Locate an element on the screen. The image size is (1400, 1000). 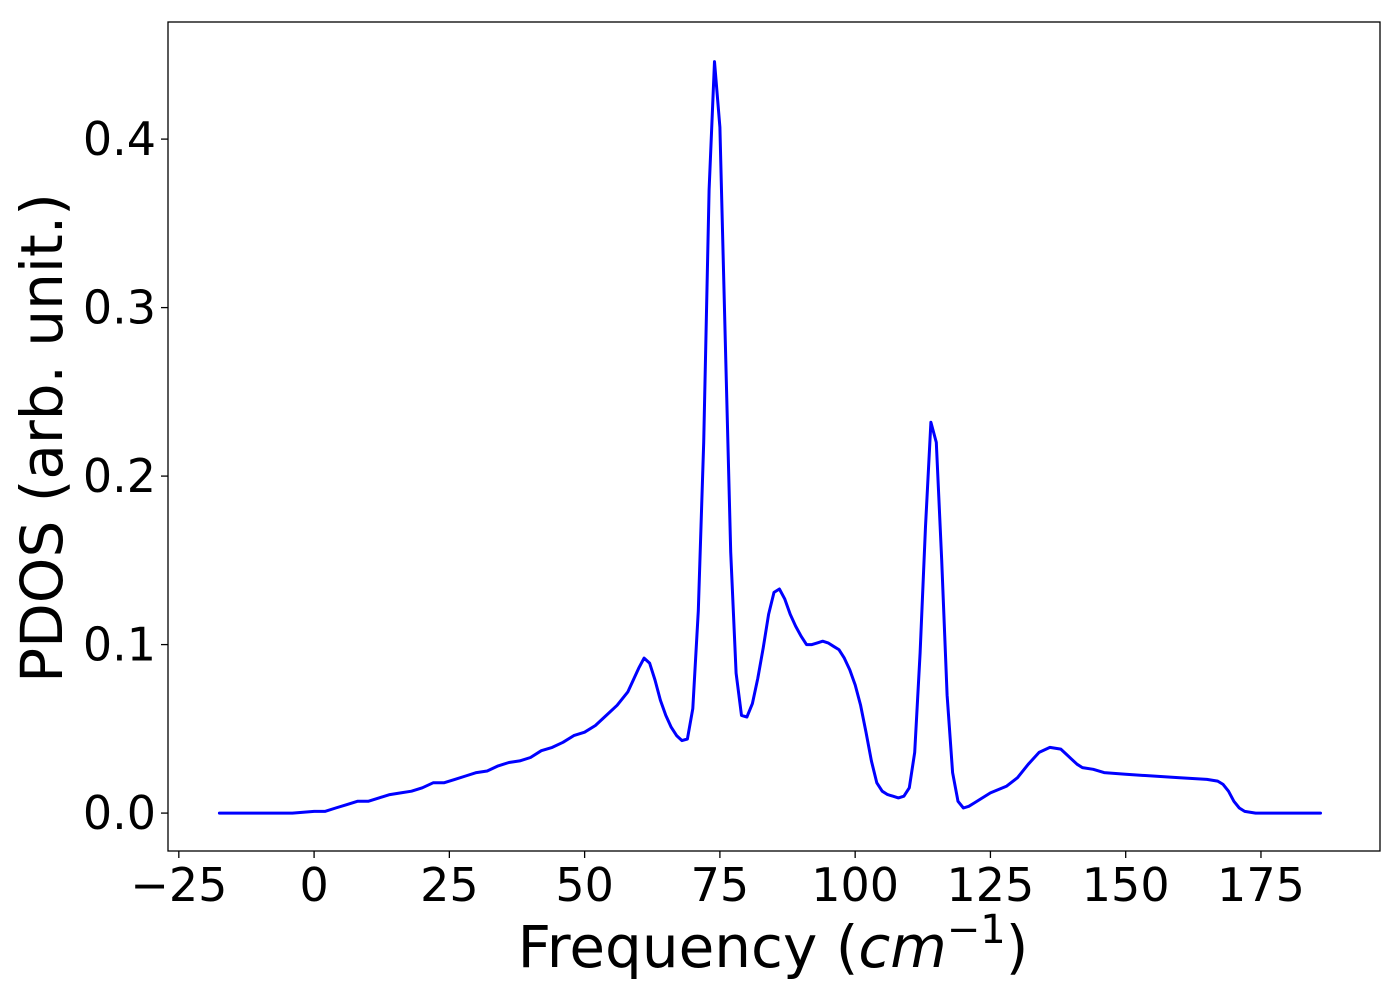
x-axis-label-text: Frequency is located at coordinates (668, 947).